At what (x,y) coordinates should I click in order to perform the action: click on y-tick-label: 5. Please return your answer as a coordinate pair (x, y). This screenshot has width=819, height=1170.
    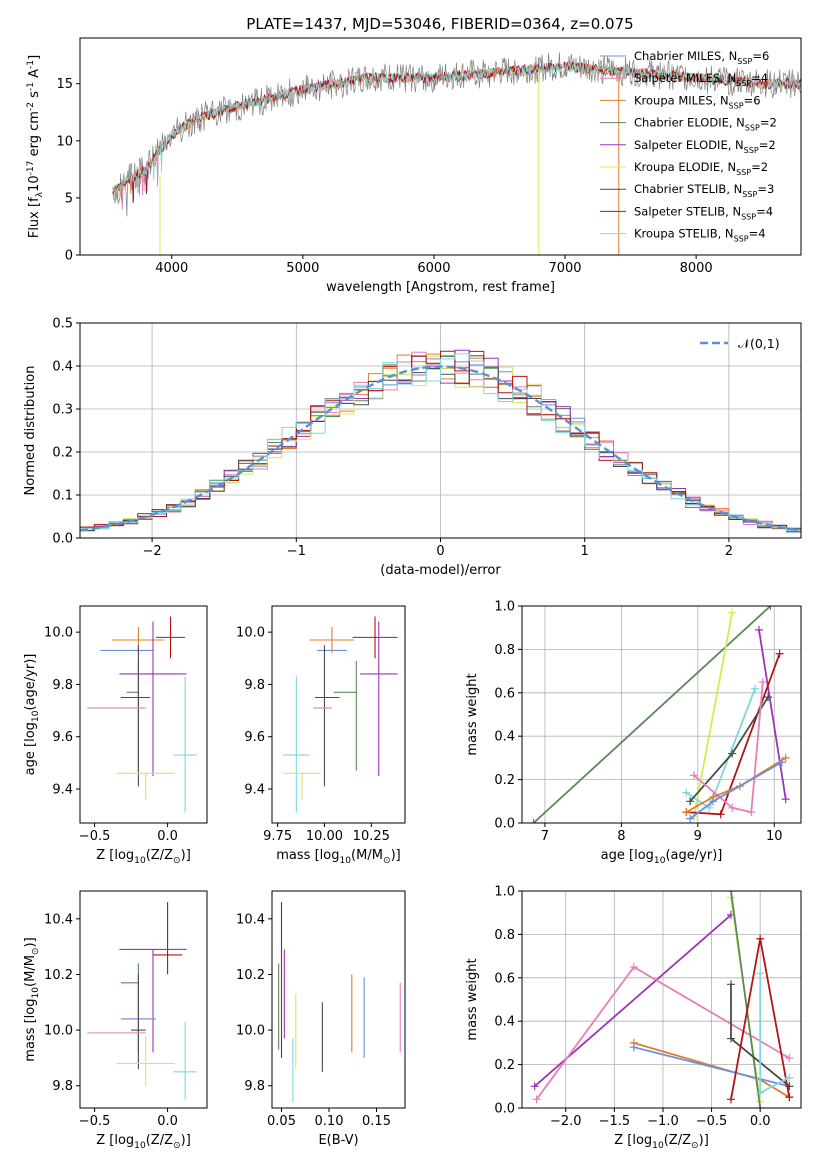
    Looking at the image, I should click on (69, 198).